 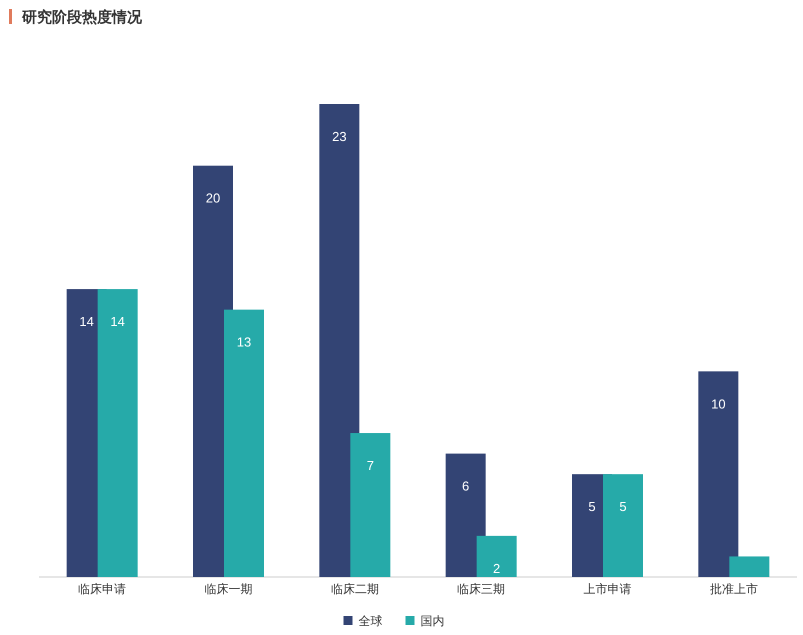 I want to click on data-label: 7, so click(x=370, y=466).